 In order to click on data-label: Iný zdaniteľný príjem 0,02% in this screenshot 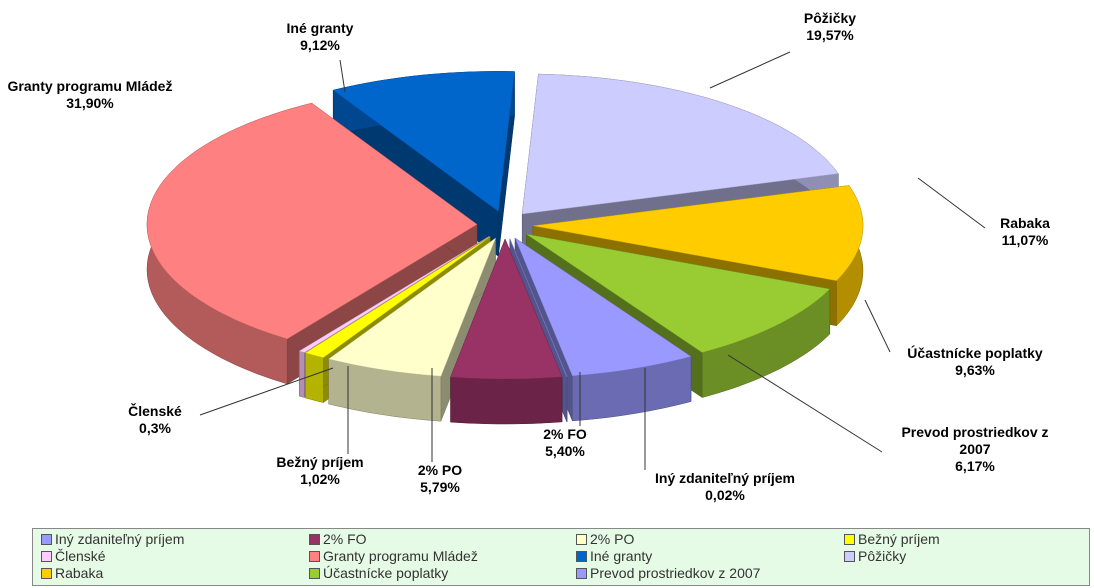, I will do `click(725, 487)`.